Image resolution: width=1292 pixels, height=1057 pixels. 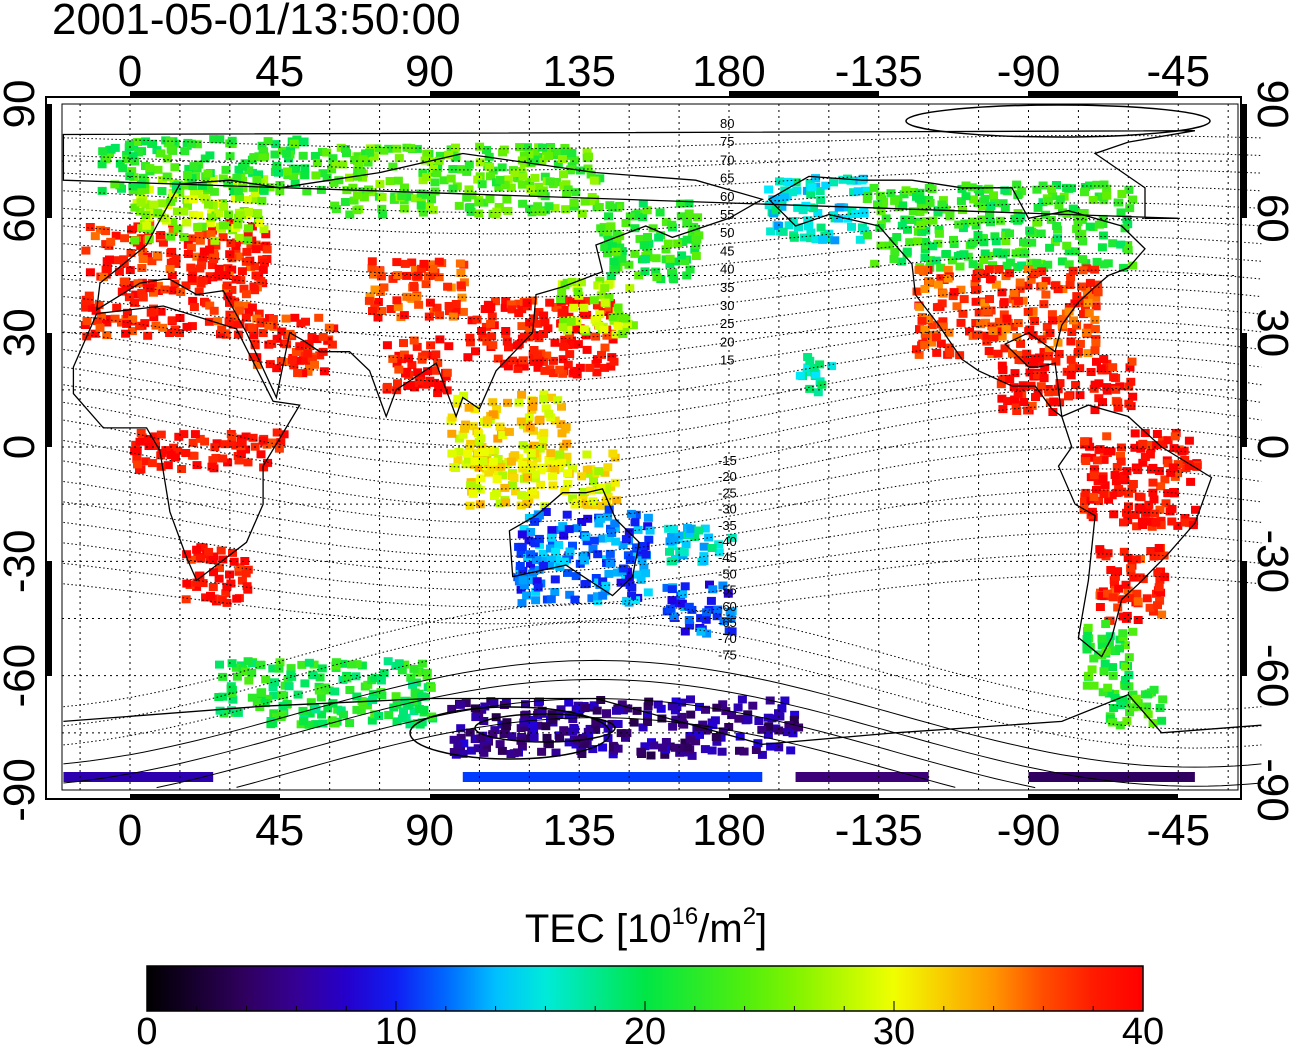 I want to click on contour-label: 45, so click(x=727, y=250).